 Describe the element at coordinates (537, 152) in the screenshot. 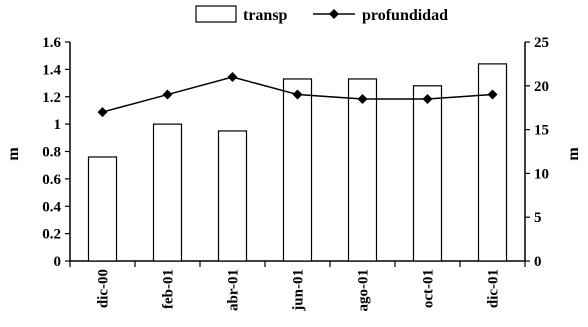

I see `right-axis-ticks: 0 5 10 15 20 25` at that location.